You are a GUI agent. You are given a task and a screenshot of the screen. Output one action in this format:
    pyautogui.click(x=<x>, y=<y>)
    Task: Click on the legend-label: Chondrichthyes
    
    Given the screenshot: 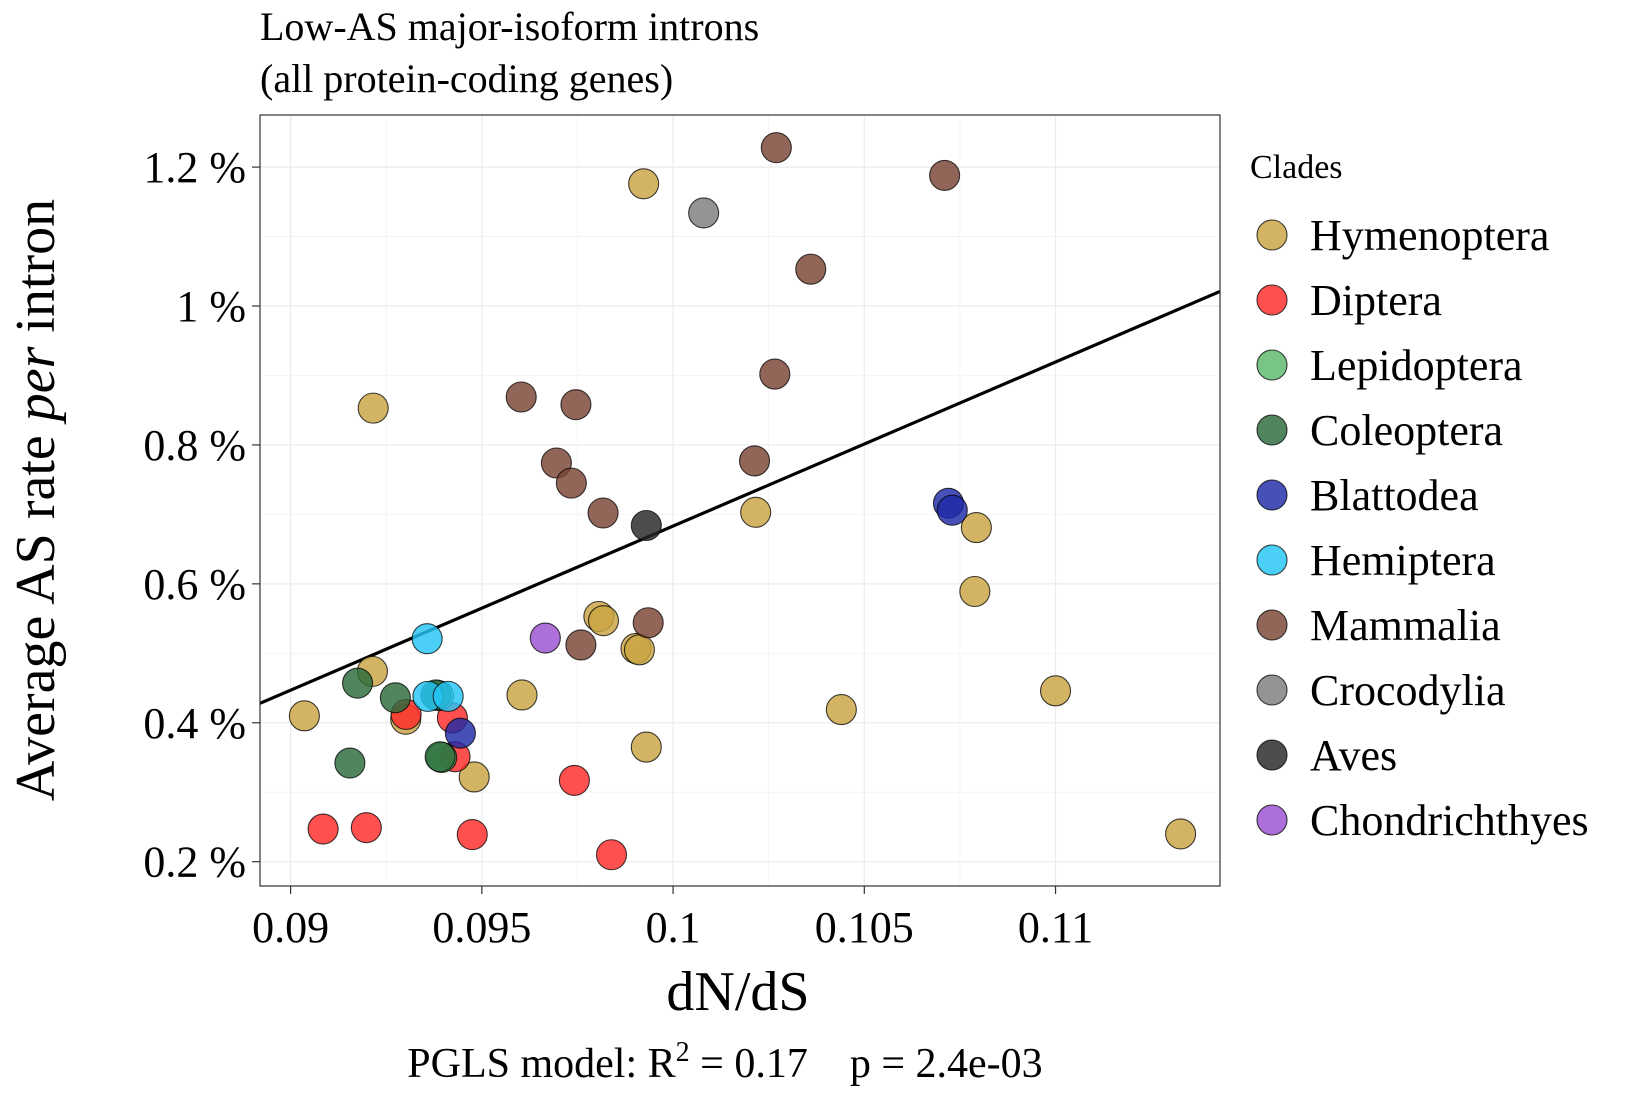 What is the action you would take?
    pyautogui.click(x=1449, y=820)
    